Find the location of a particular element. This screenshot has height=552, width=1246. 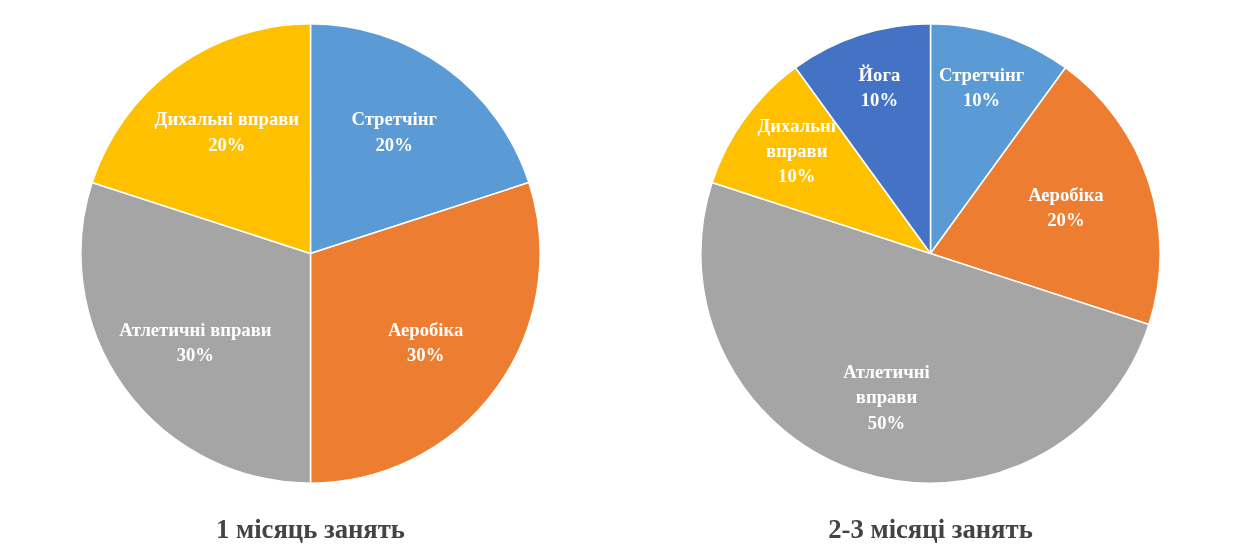

data-label: 50% is located at coordinates (886, 422).